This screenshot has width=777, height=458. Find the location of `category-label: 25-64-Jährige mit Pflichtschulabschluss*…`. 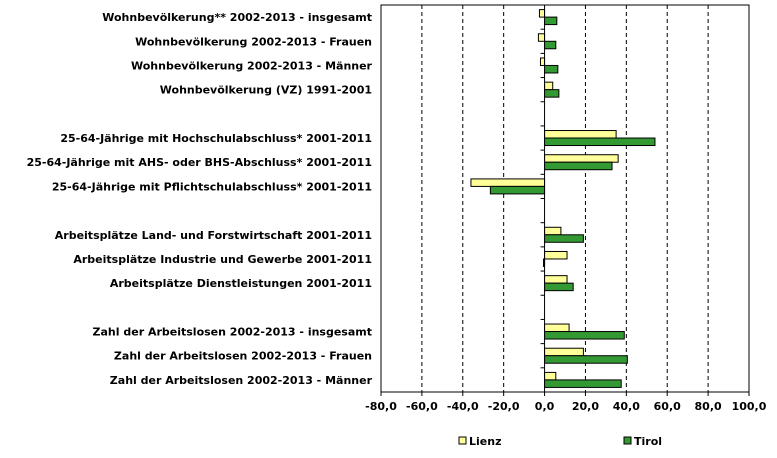

category-label: 25-64-Jährige mit Pflichtschulabschluss*… is located at coordinates (212, 186).